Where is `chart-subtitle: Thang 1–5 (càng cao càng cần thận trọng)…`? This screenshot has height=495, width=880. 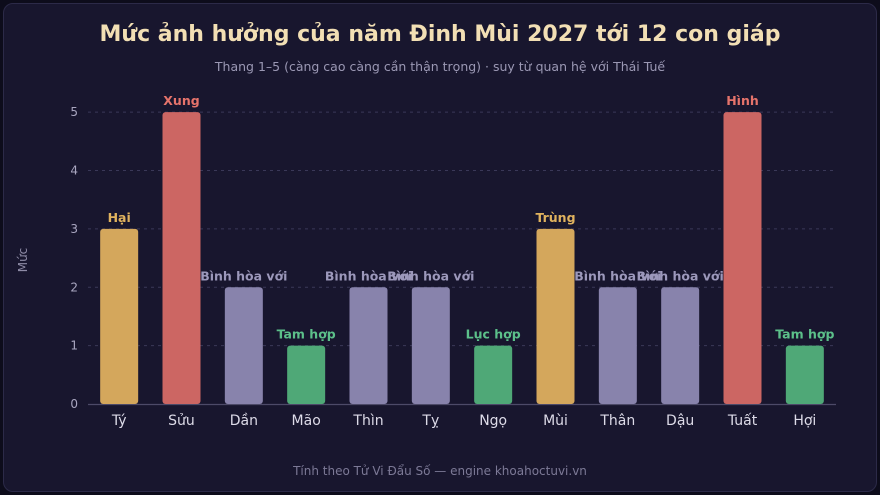 chart-subtitle: Thang 1–5 (càng cao càng cần thận trọng)… is located at coordinates (440, 66).